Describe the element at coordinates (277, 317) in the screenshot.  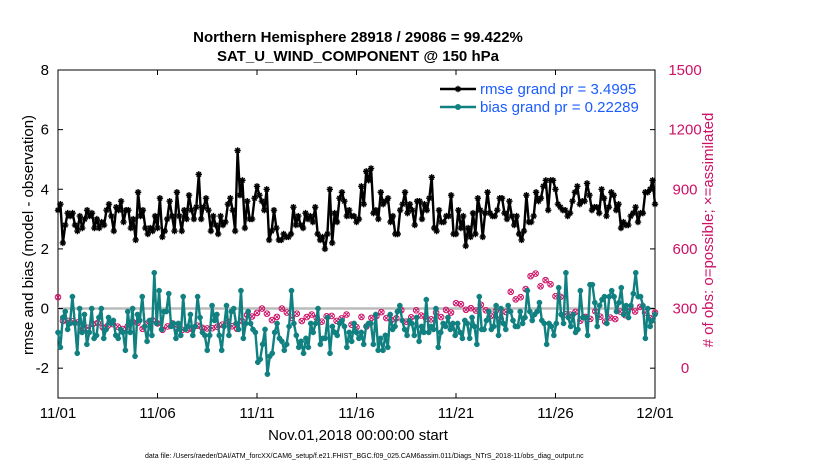
I see `obs-possible-point` at that location.